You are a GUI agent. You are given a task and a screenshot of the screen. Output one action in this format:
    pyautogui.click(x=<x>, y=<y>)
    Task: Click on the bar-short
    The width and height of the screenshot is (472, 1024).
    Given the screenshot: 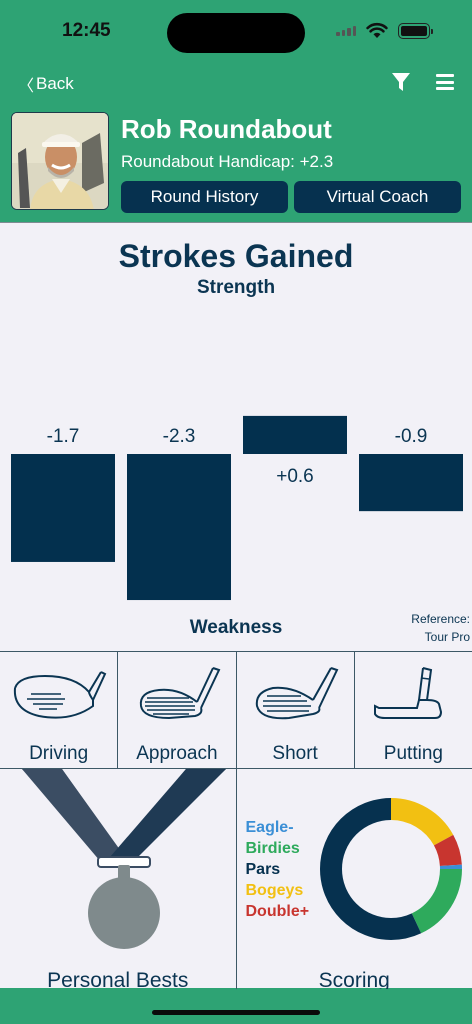 What is the action you would take?
    pyautogui.click(x=295, y=434)
    